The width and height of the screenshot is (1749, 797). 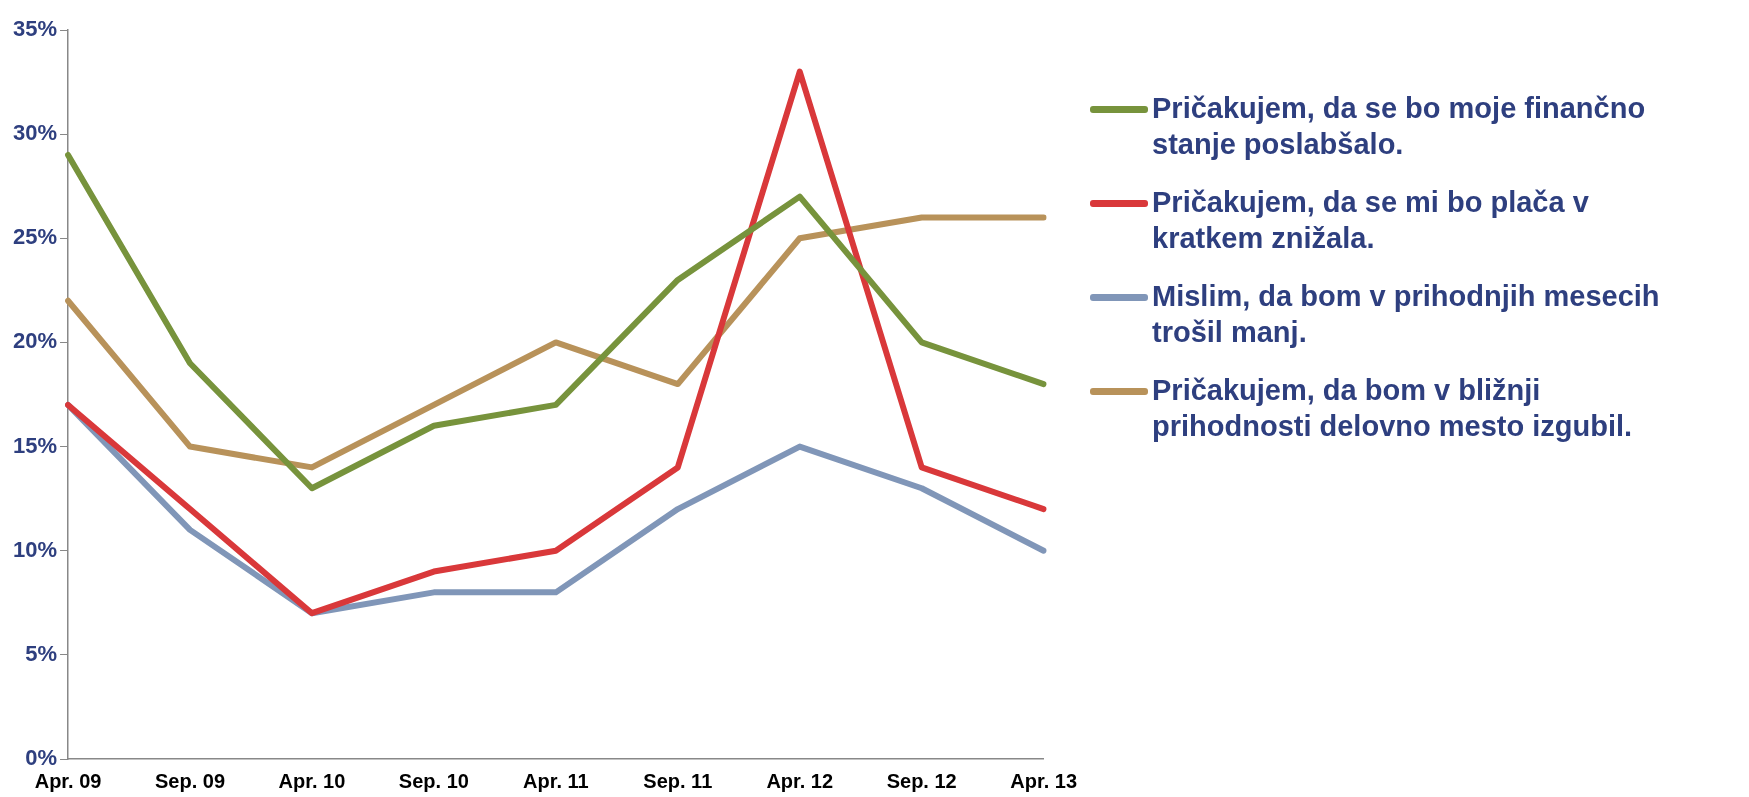 I want to click on x-tick-label: Apr. 12, so click(x=800, y=780).